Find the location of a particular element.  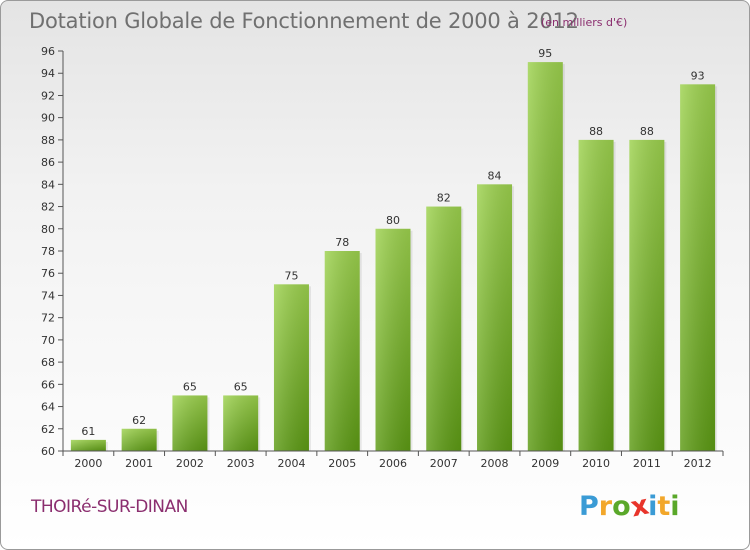

y-tick-label: 94 is located at coordinates (48, 73).